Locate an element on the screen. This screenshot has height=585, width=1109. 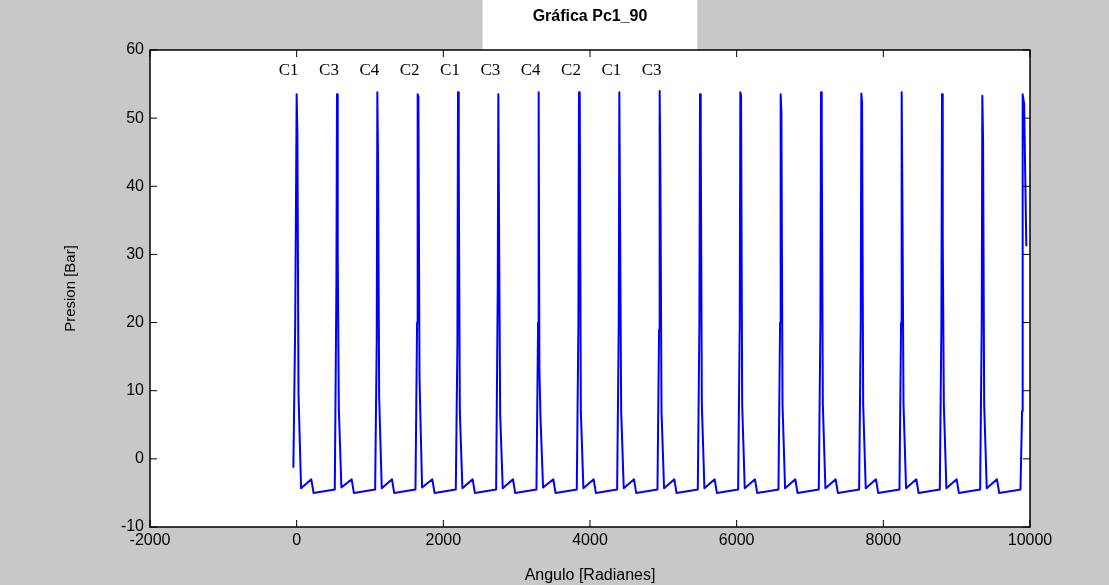
x-axis-title: Angulo [Radianes] is located at coordinates (590, 574).